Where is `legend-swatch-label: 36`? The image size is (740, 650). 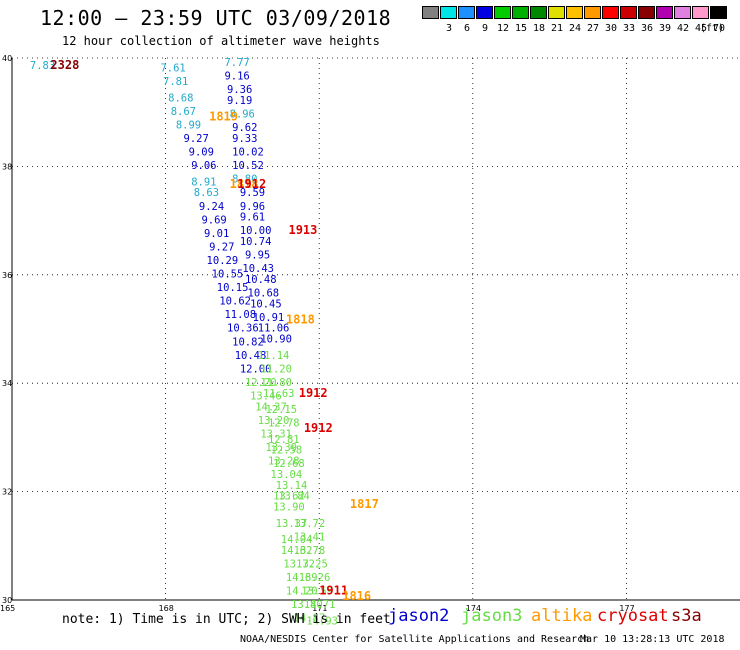 legend-swatch-label: 36 is located at coordinates (647, 28).